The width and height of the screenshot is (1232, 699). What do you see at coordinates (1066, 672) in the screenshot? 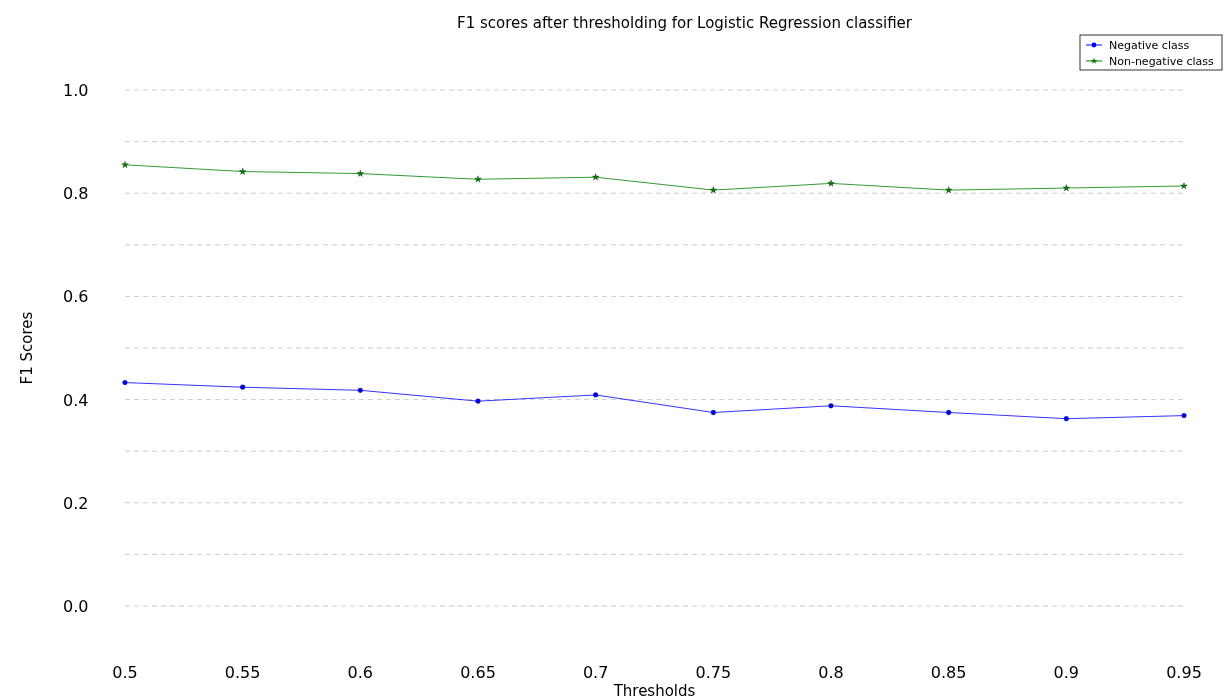
I see `x-tick-label: 0.9` at bounding box center [1066, 672].